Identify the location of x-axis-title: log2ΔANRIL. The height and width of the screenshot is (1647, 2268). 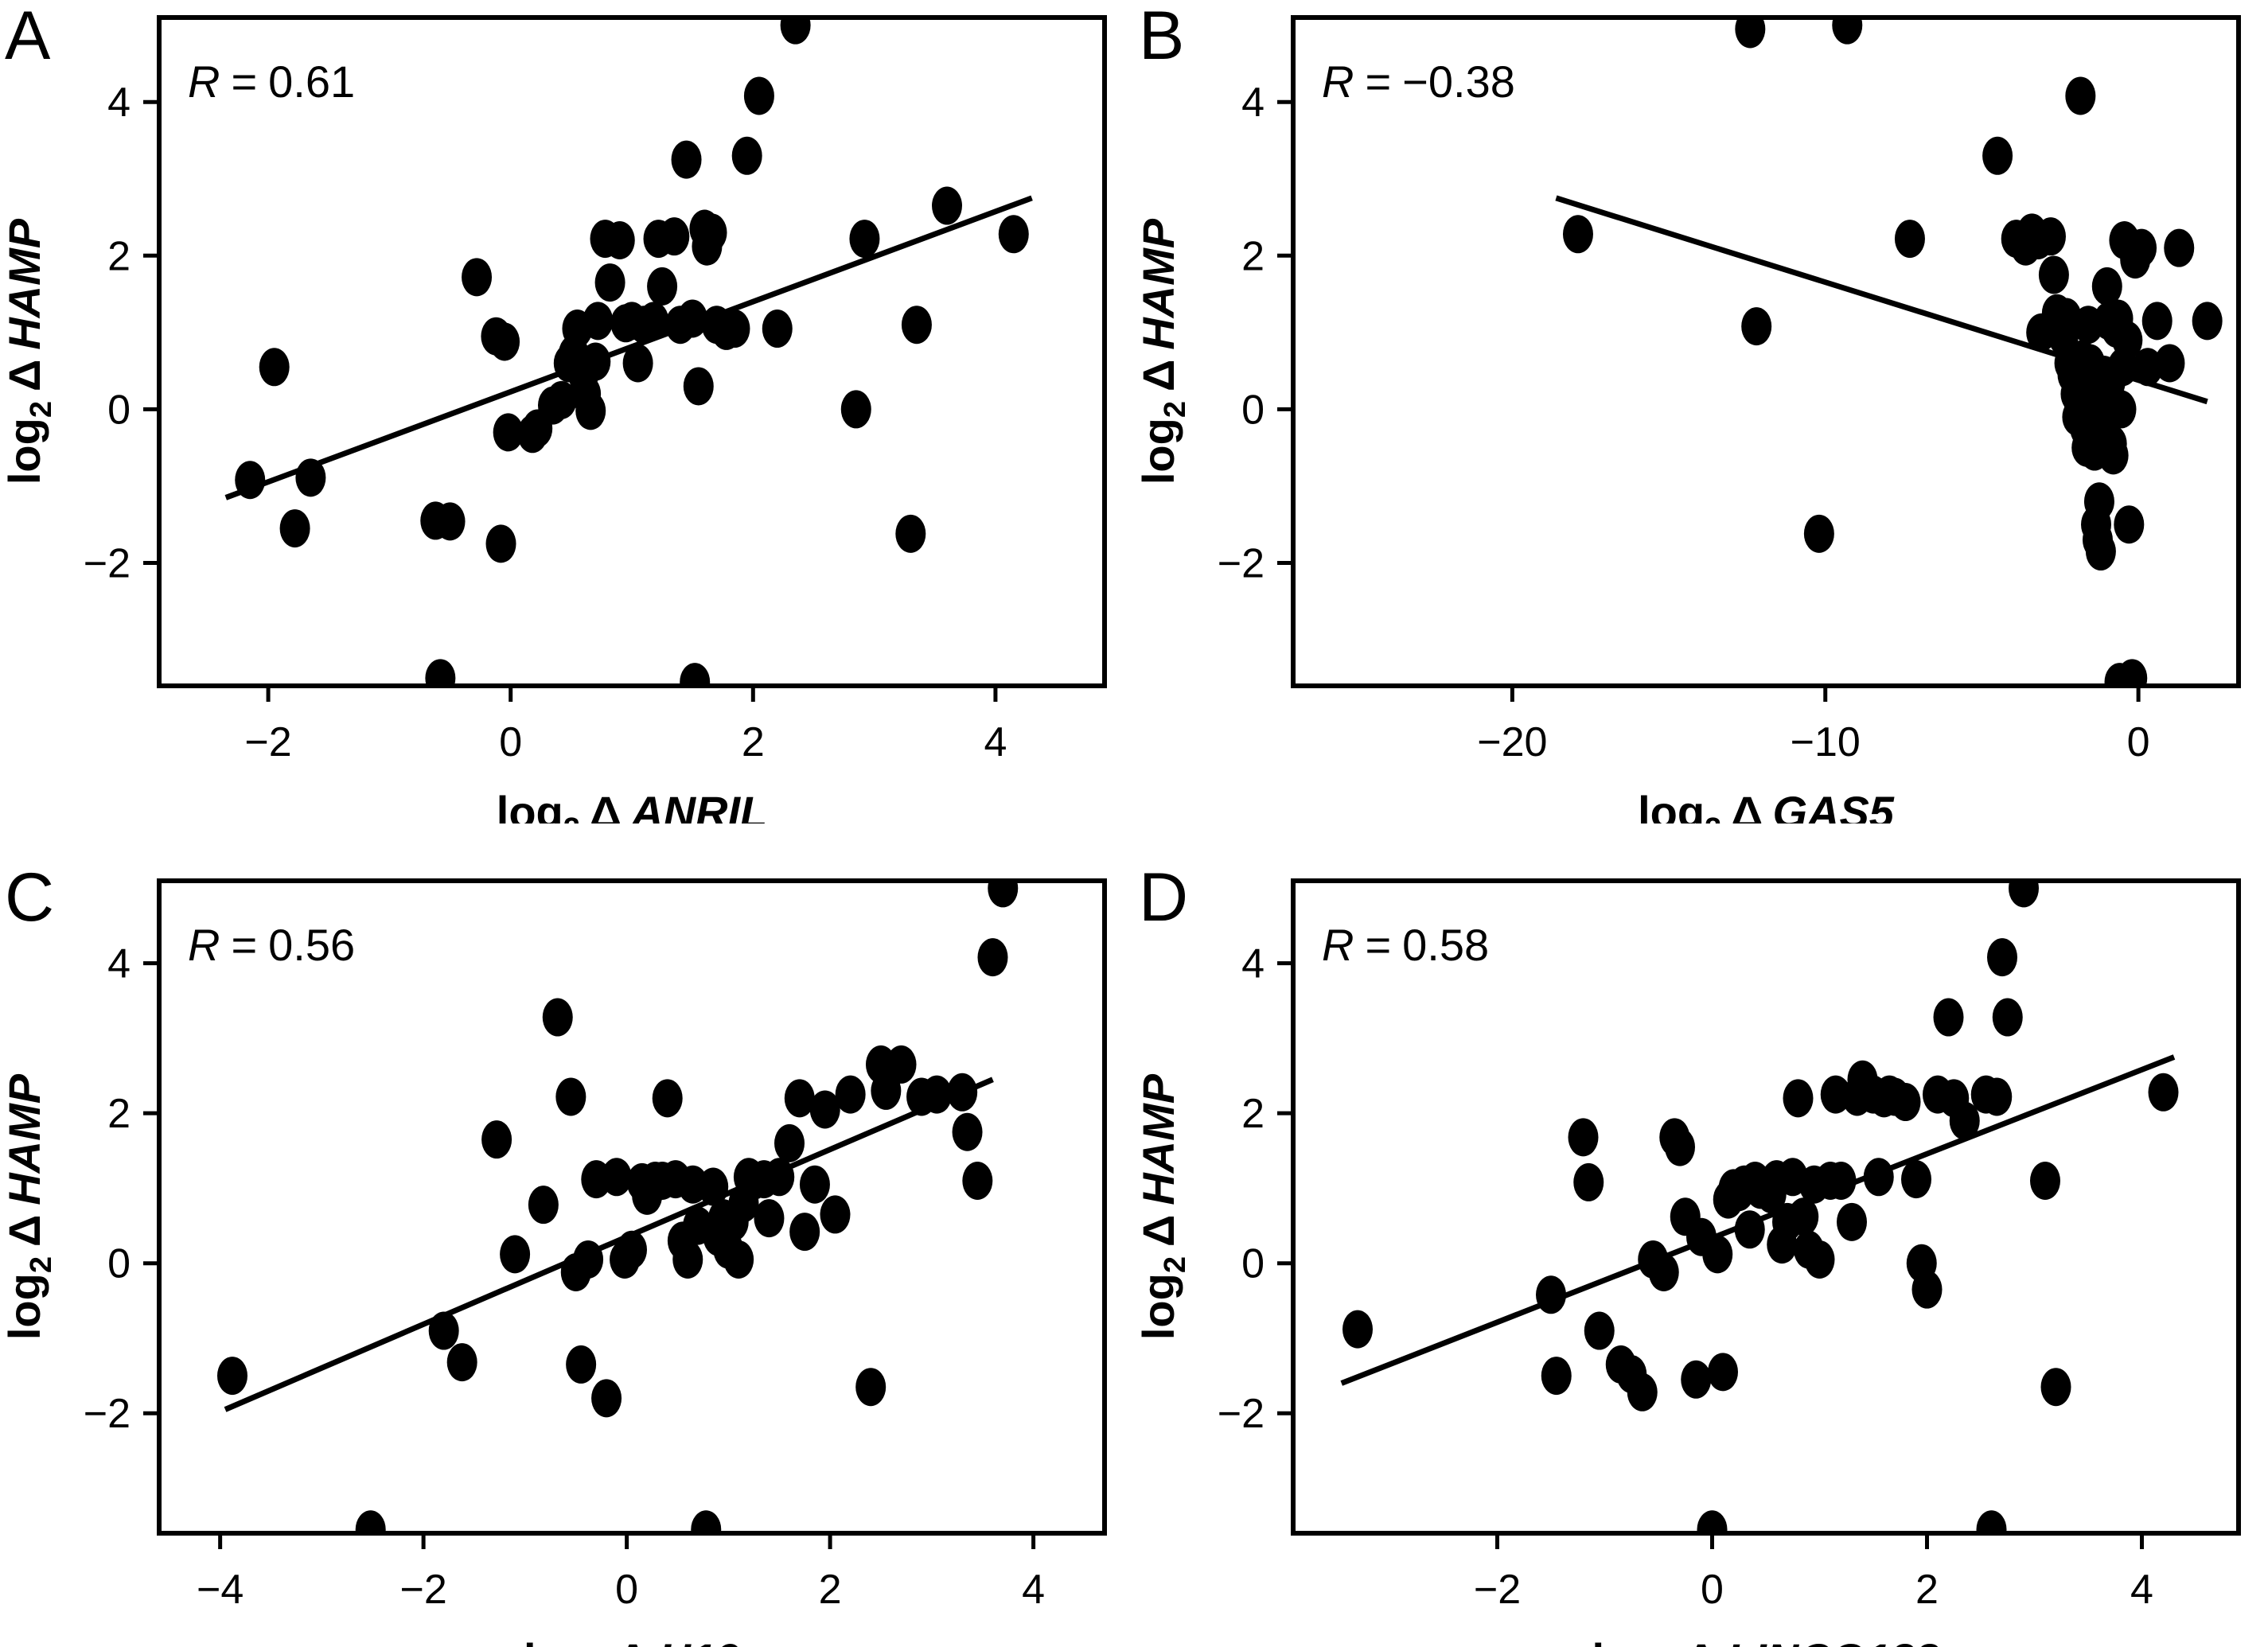
(632, 805).